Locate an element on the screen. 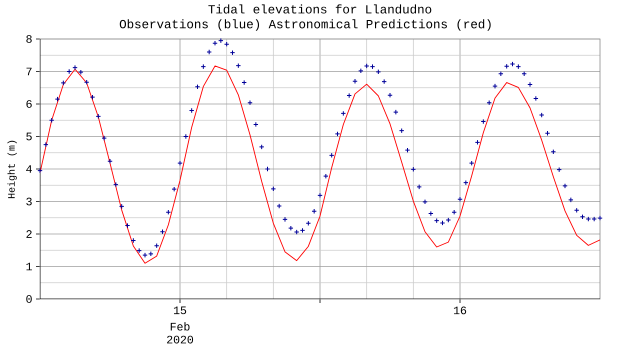 This screenshot has width=620, height=350. x-tick-label: 16 is located at coordinates (460, 310).